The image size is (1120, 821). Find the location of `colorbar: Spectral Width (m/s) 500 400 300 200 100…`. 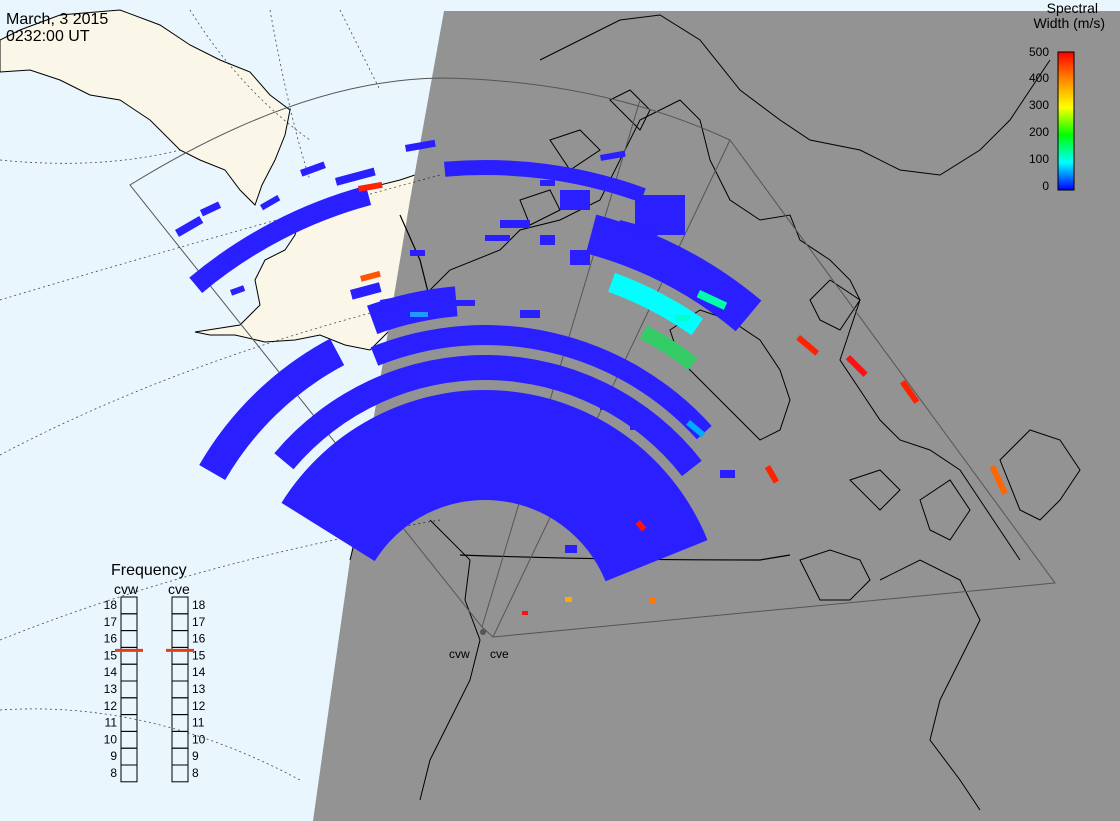

colorbar: Spectral Width (m/s) 500 400 300 200 100… is located at coordinates (1067, 96).